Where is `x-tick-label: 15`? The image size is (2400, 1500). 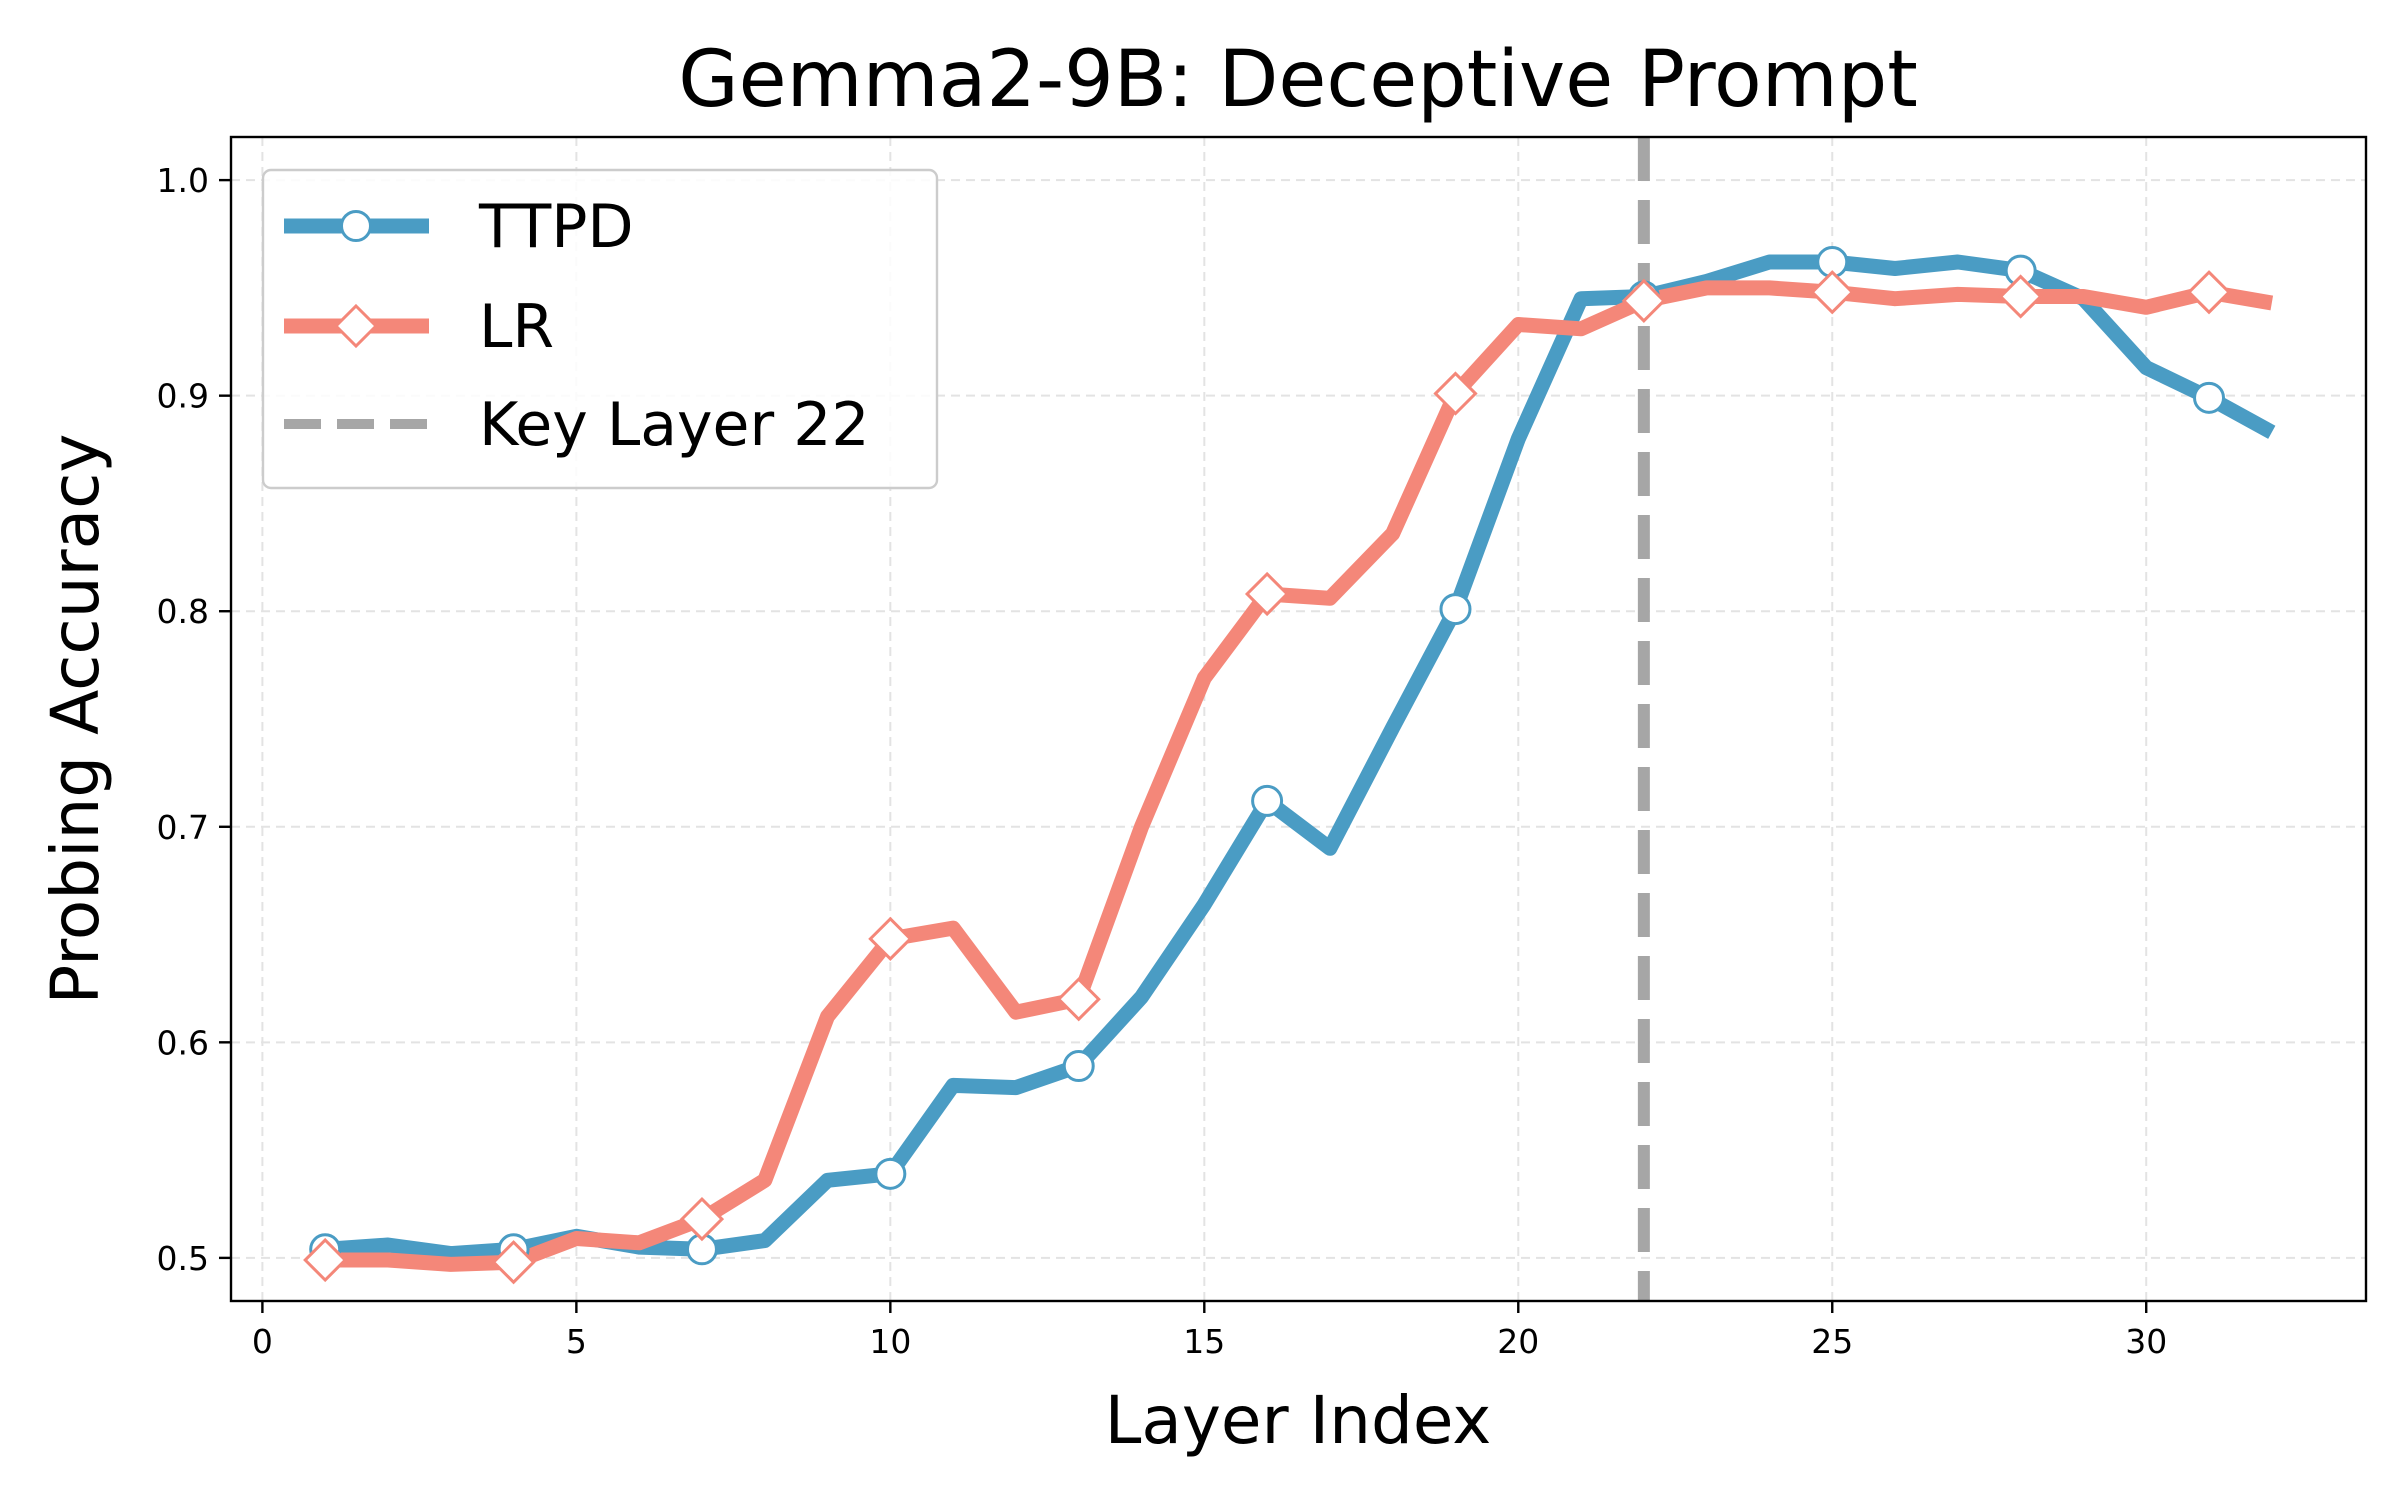 x-tick-label: 15 is located at coordinates (1204, 1341).